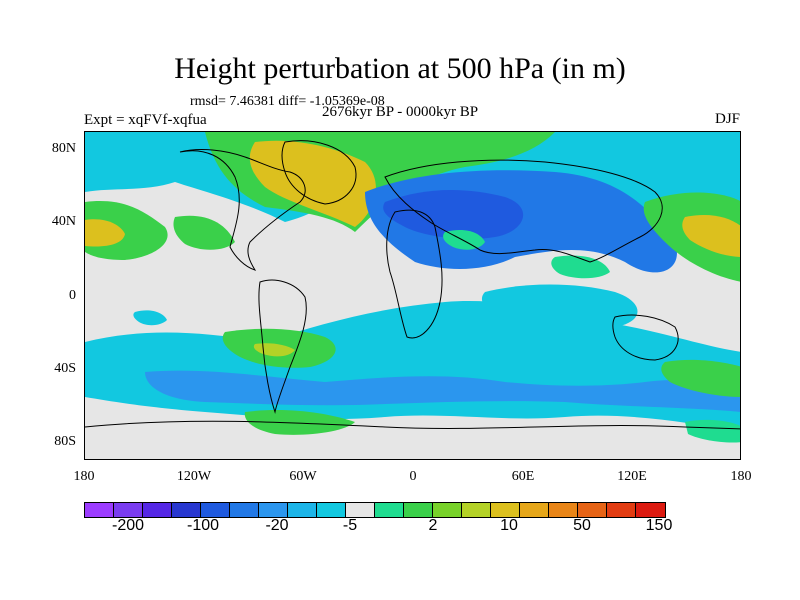  Describe the element at coordinates (582, 525) in the screenshot. I see `colorbar-label: 50` at that location.